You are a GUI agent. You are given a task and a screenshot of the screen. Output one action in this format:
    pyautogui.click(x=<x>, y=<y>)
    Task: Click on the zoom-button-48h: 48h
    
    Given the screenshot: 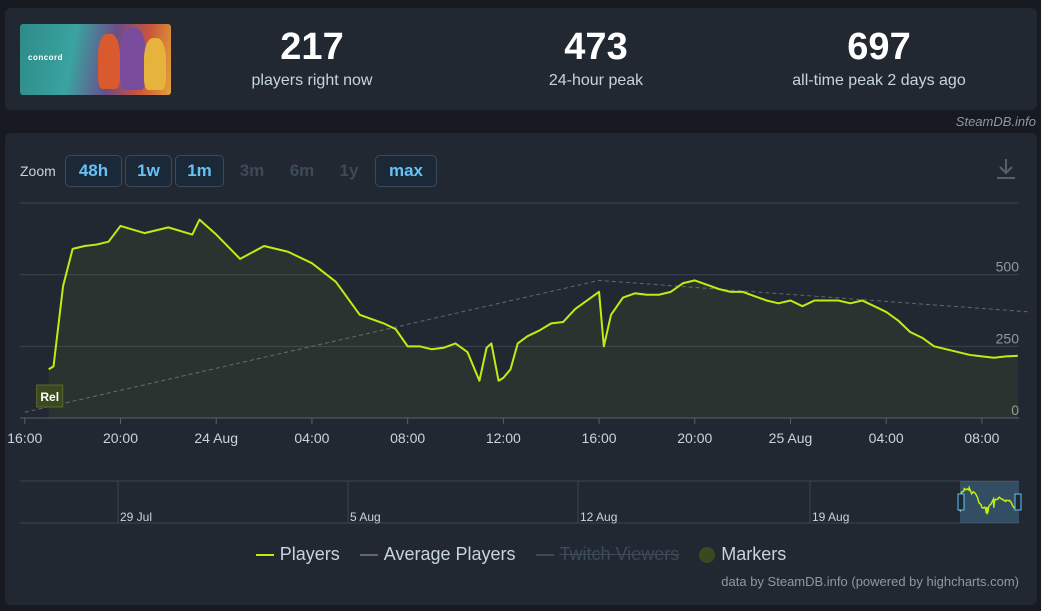 What is the action you would take?
    pyautogui.click(x=93, y=171)
    